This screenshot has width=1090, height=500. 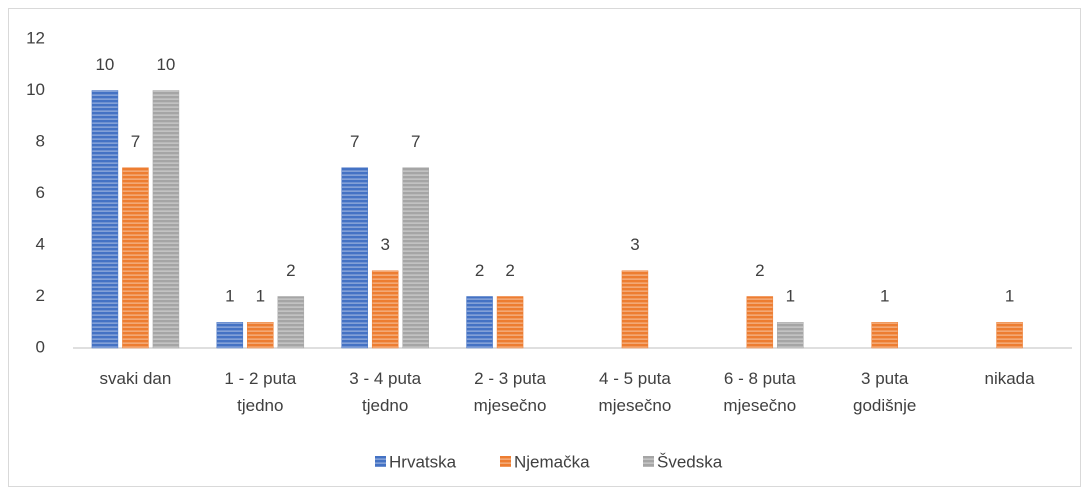 I want to click on x-tick-label-line: svaki dan, so click(x=136, y=378).